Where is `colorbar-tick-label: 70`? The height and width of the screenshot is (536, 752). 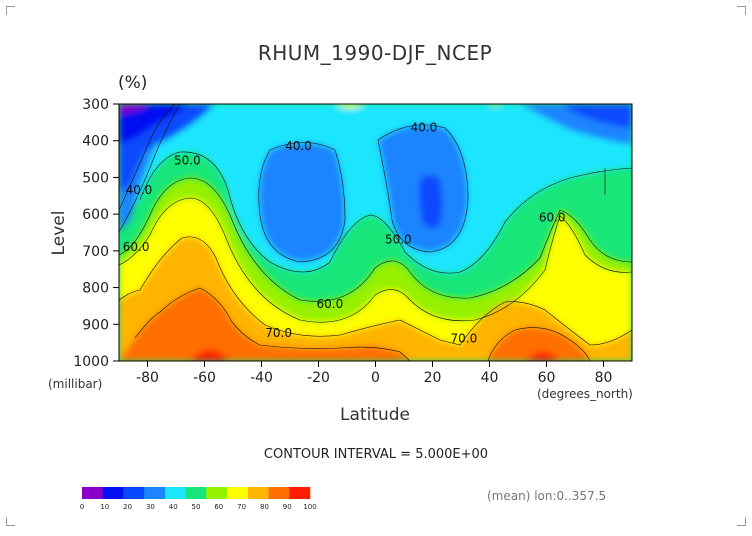 colorbar-tick-label: 70 is located at coordinates (241, 507).